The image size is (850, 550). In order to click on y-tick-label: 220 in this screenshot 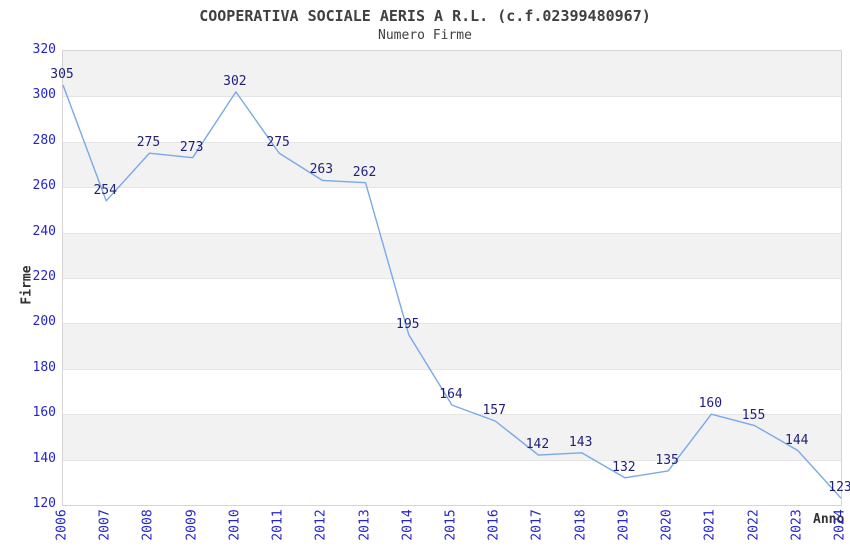, I will do `click(44, 276)`.